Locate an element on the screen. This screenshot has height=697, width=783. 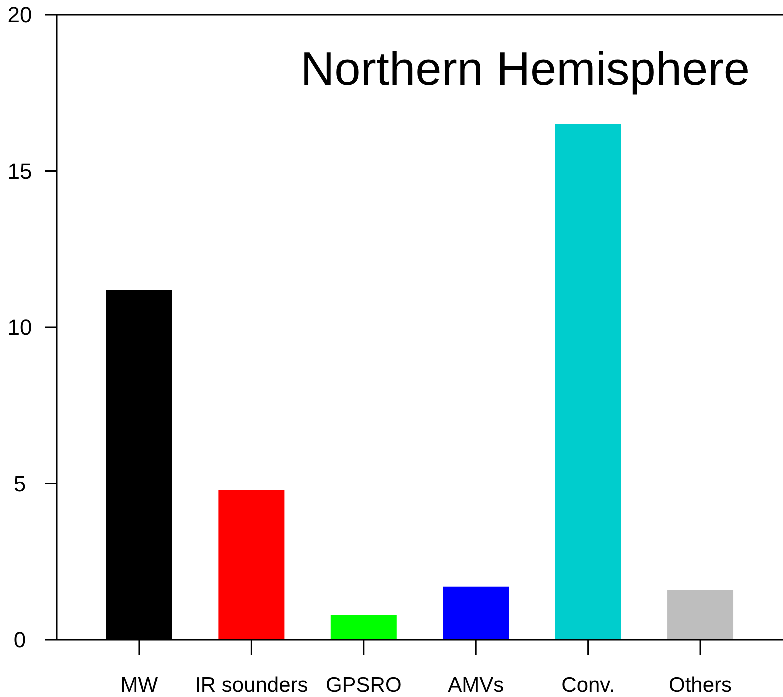
x-tick-label: Conv. is located at coordinates (588, 685).